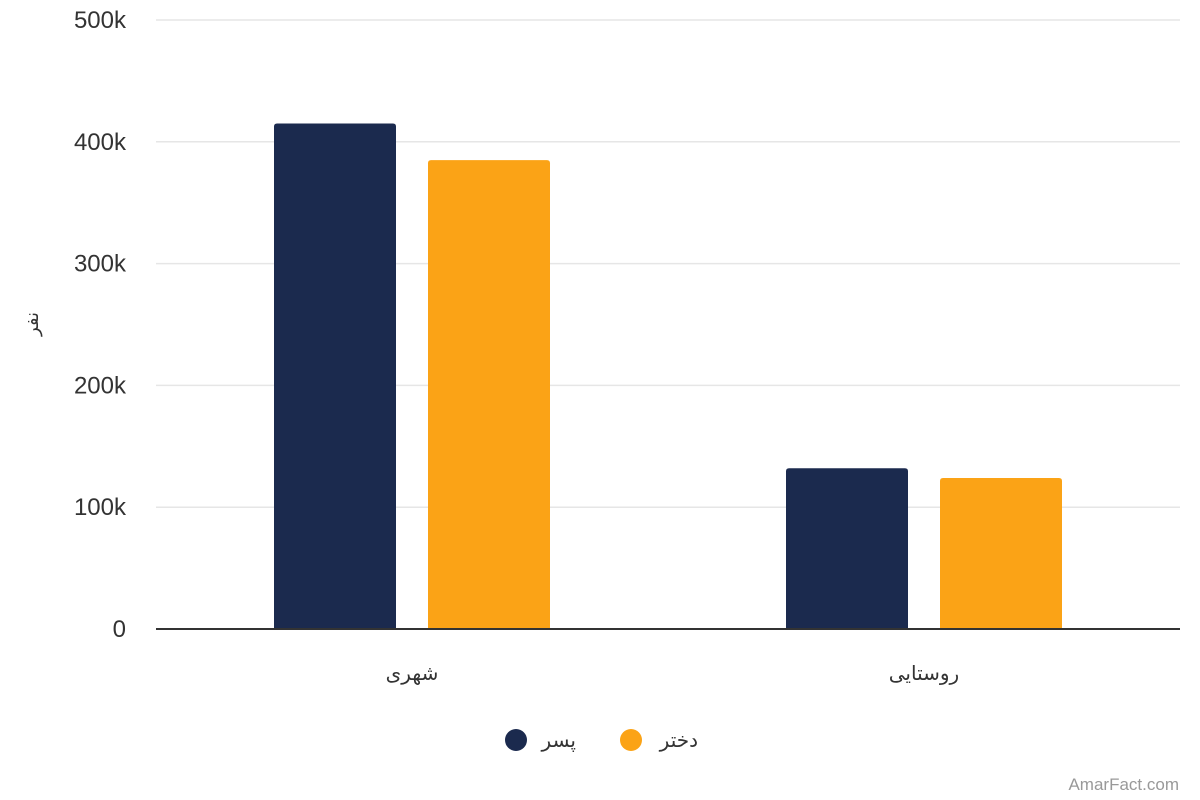 This screenshot has height=800, width=1200. Describe the element at coordinates (119, 629) in the screenshot. I see `y-tick-label: 0` at that location.